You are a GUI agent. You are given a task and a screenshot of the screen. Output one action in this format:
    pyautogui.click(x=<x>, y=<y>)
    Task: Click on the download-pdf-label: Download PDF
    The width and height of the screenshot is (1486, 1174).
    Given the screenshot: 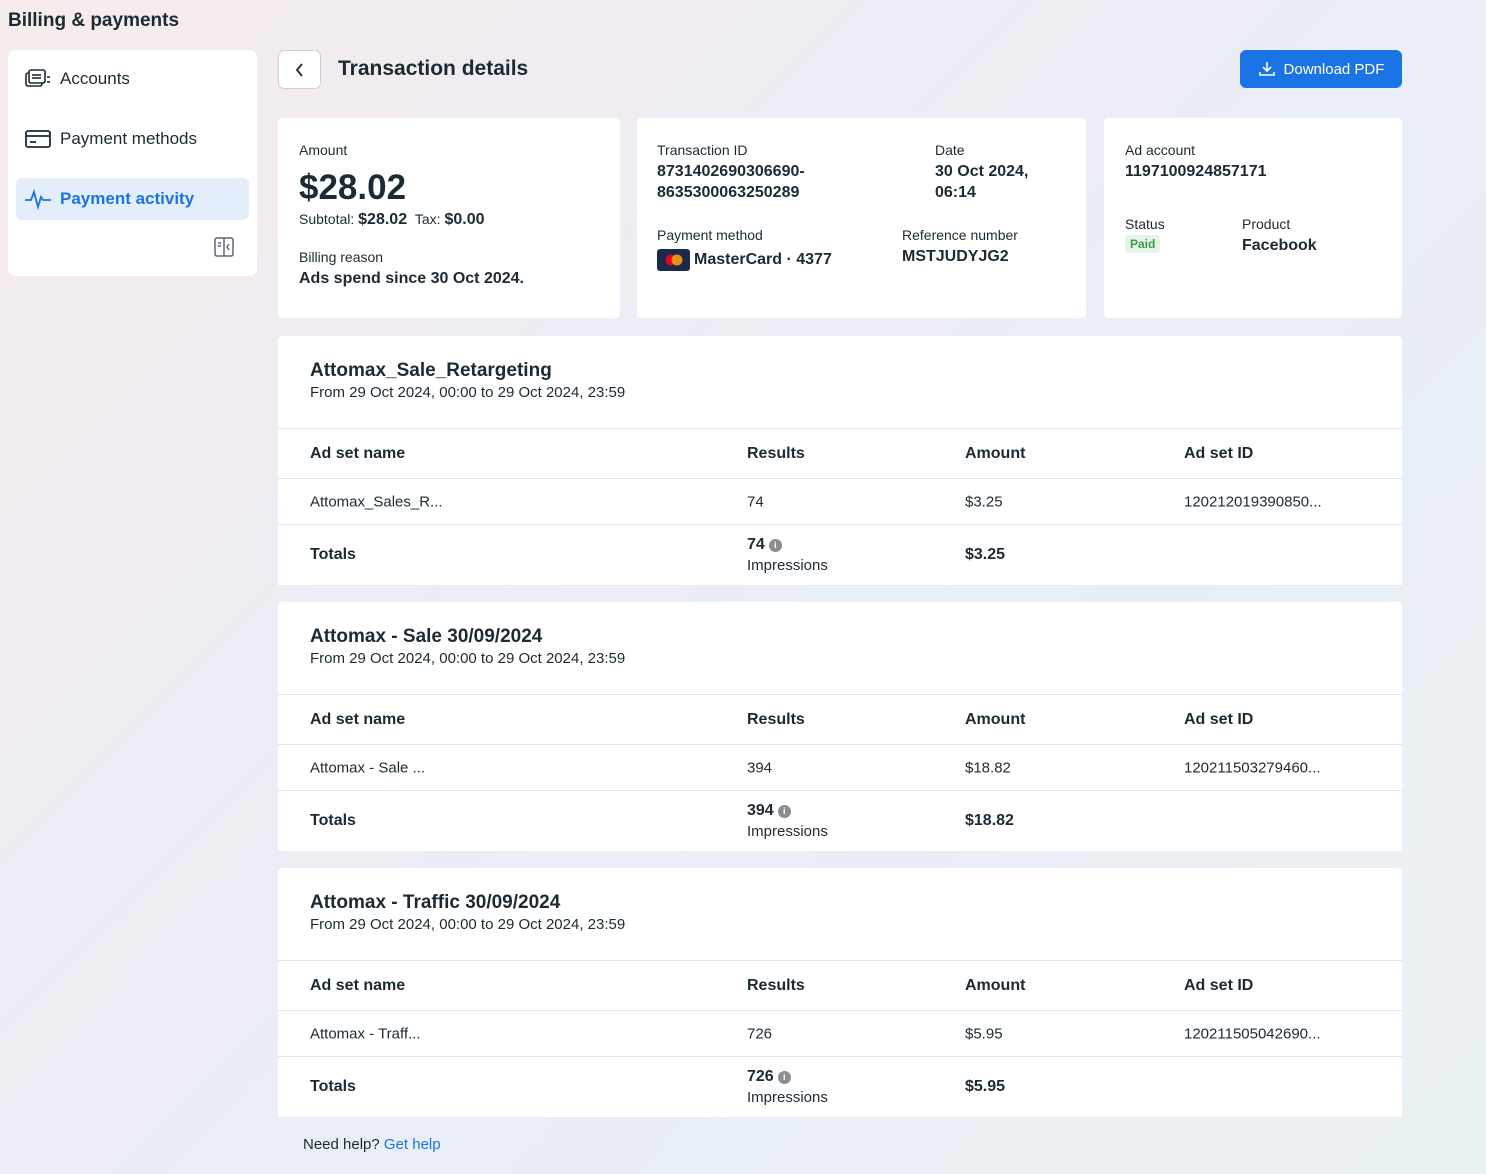 What is the action you would take?
    pyautogui.click(x=1334, y=69)
    